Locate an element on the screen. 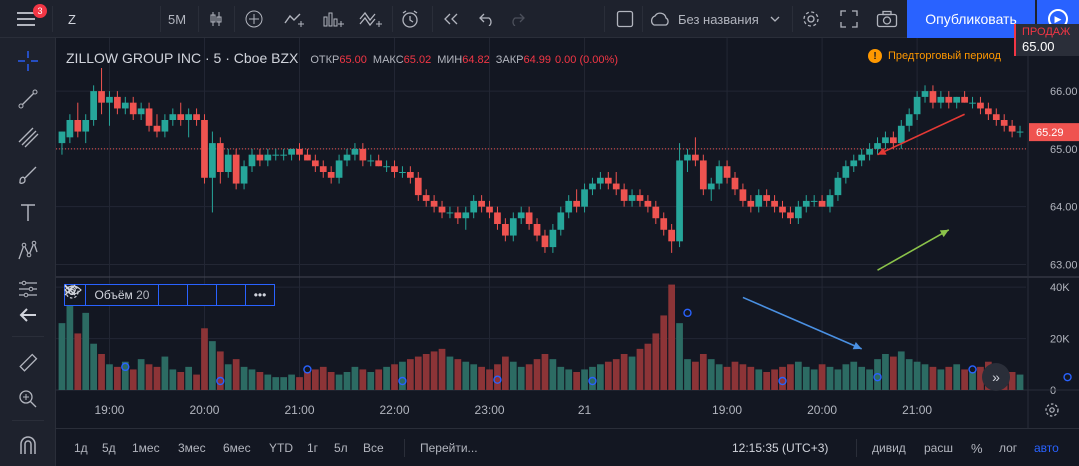 The width and height of the screenshot is (1079, 466). range-1m: 1мес is located at coordinates (146, 448).